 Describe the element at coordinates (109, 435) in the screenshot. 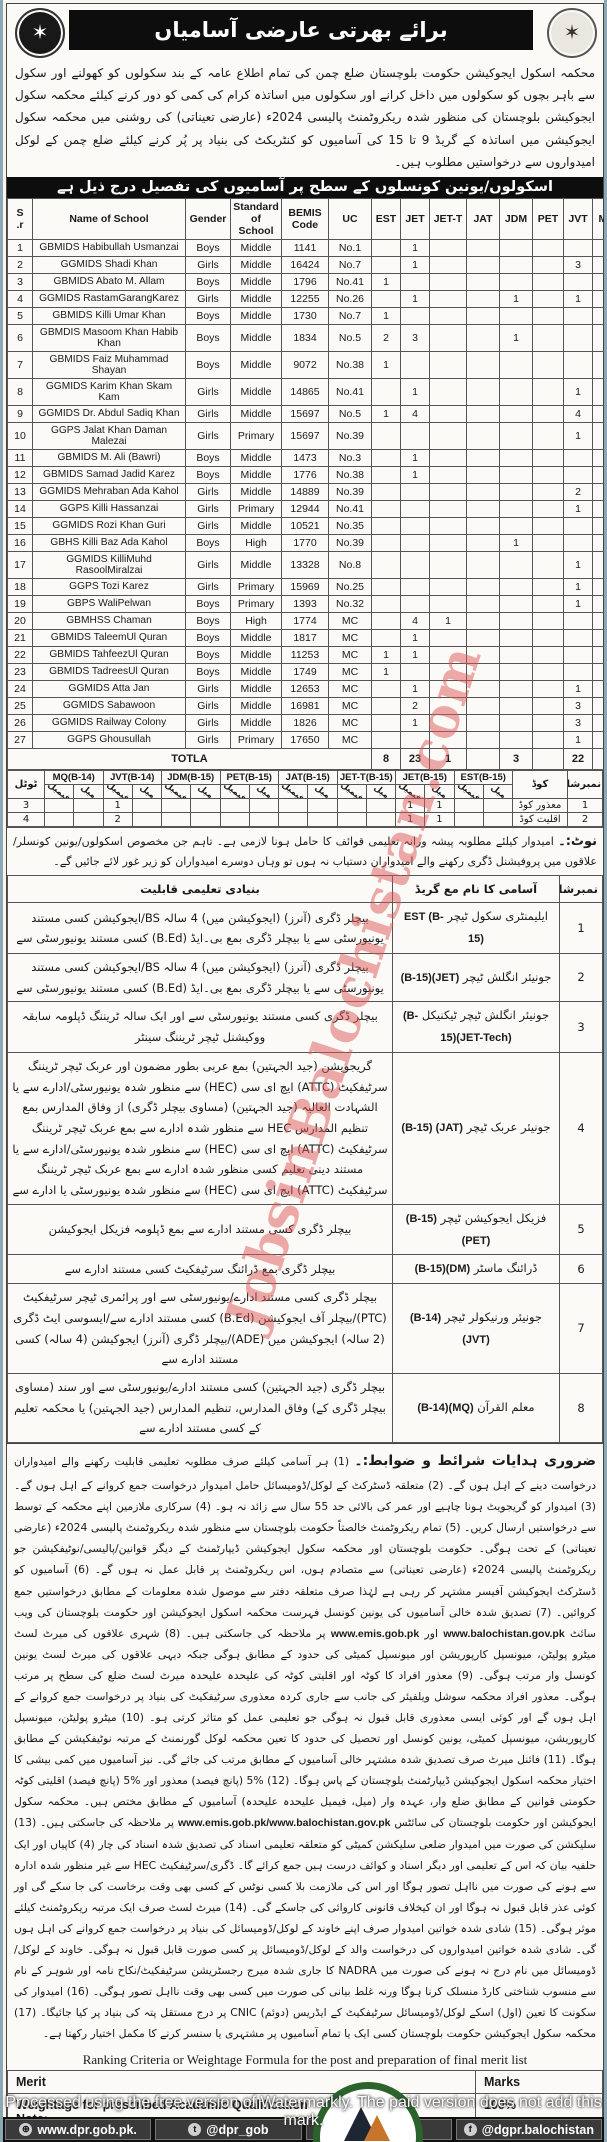

I see `school-name-cell: GGPS Jalat Khan Daman Malezai` at that location.